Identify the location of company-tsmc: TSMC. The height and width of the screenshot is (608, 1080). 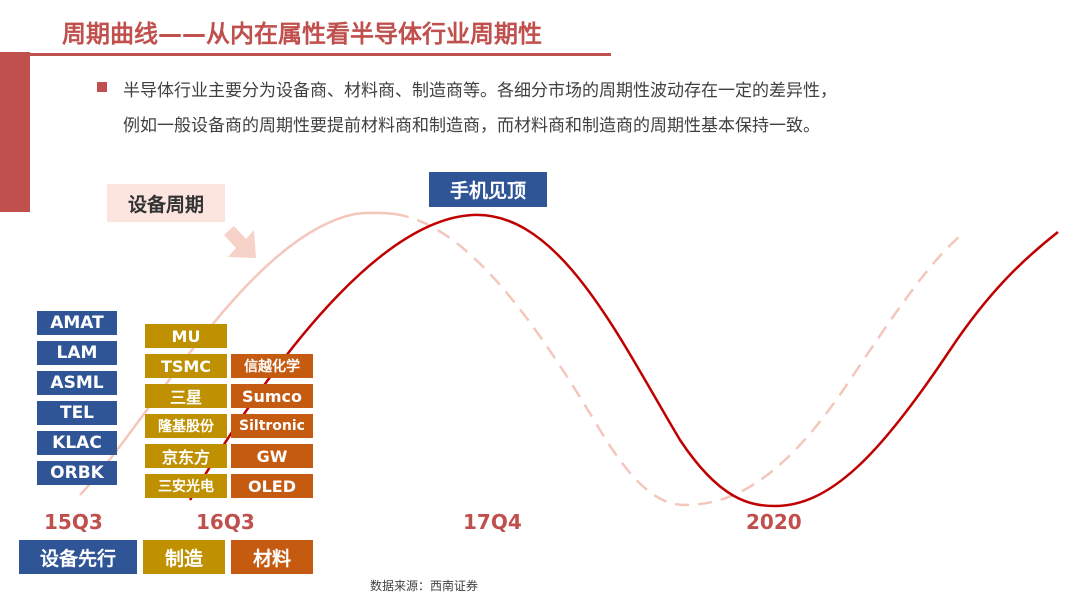
(186, 366).